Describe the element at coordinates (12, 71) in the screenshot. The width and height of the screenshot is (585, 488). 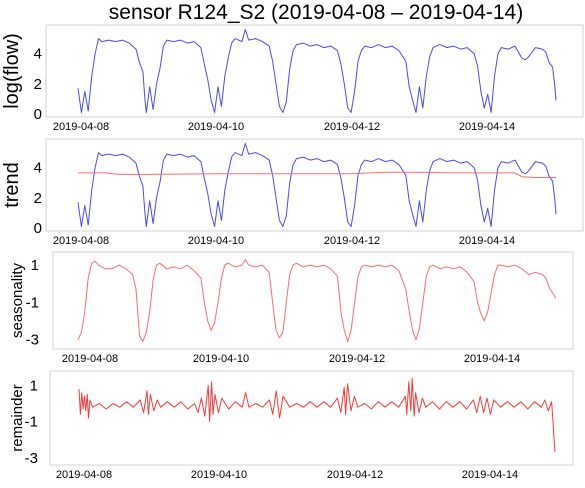
I see `y-axis-label: log(flow)` at that location.